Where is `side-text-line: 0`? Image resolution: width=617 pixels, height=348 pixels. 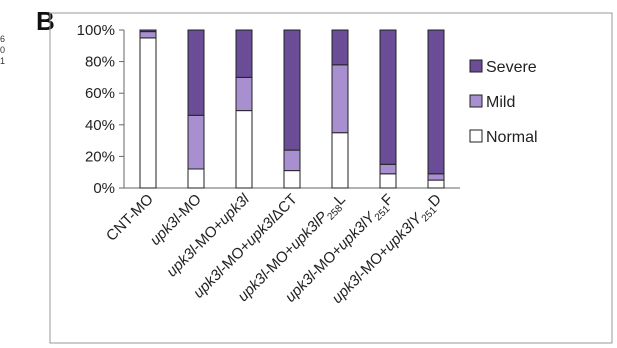 side-text-line: 0 is located at coordinates (3, 50).